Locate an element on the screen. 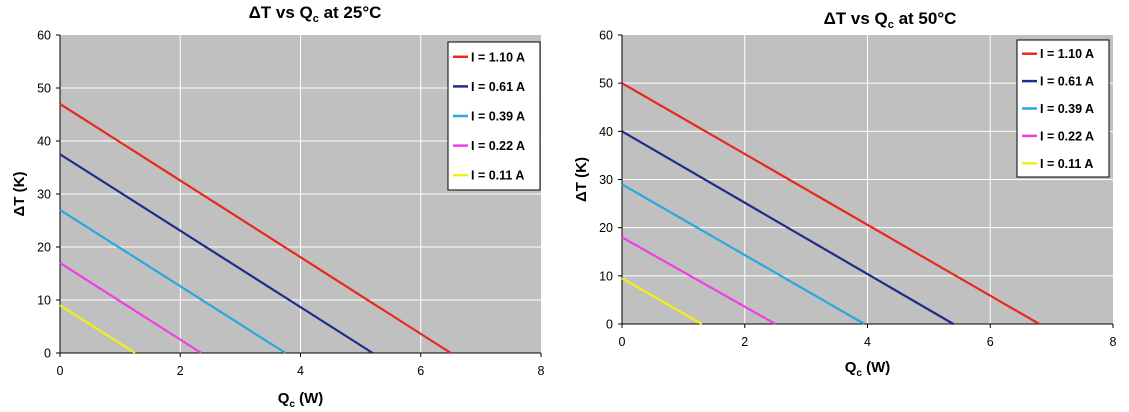 The height and width of the screenshot is (412, 1129). chart-title: ΔT vs Qc at 50°C is located at coordinates (890, 20).